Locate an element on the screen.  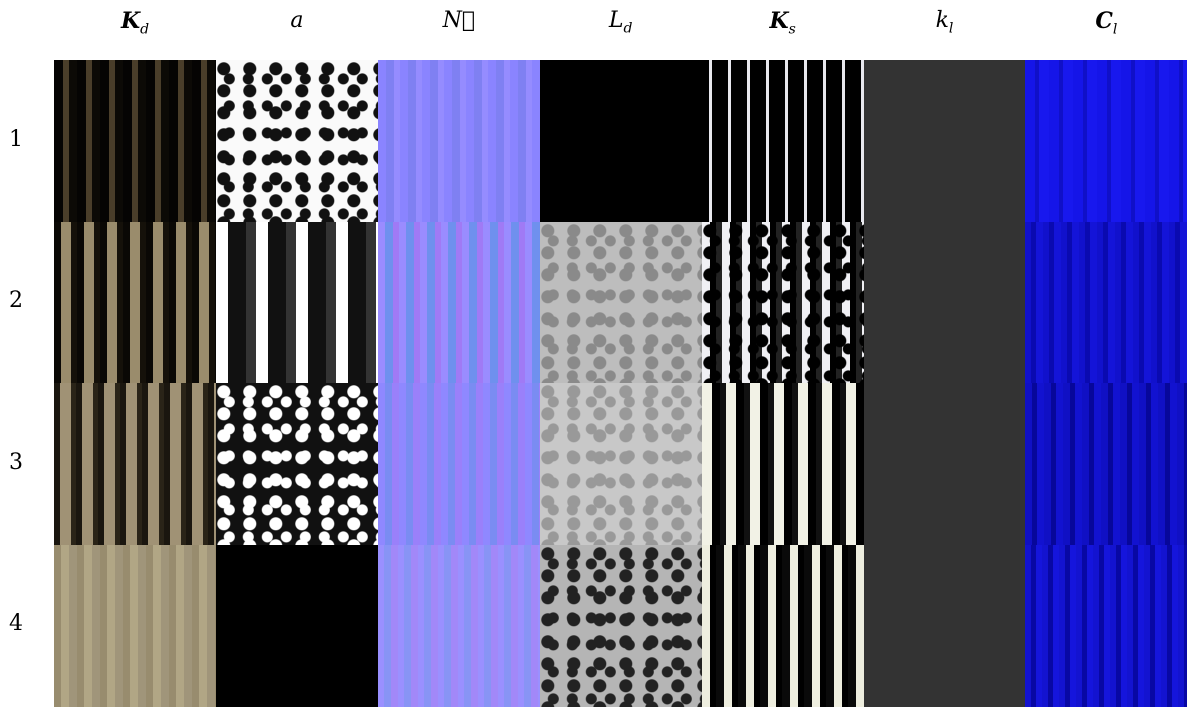
column-header: Ks is located at coordinates (783, 22).